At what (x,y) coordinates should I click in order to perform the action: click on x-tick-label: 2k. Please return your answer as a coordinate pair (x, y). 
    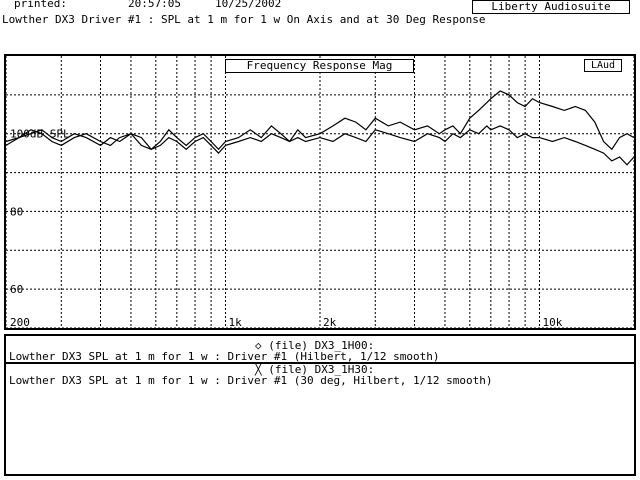
    Looking at the image, I should click on (330, 322).